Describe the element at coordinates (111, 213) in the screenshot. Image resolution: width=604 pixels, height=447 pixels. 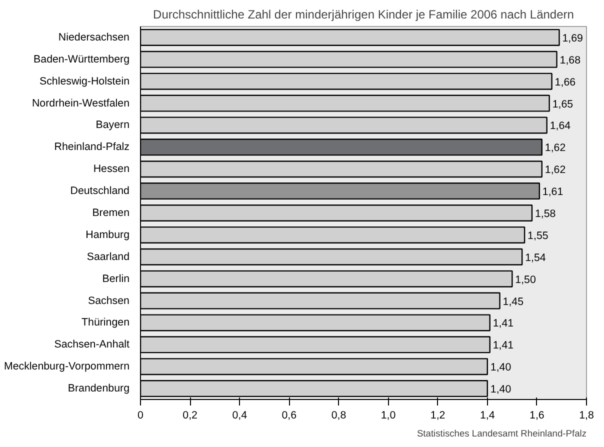
I see `y-tick-label: Bremen` at that location.